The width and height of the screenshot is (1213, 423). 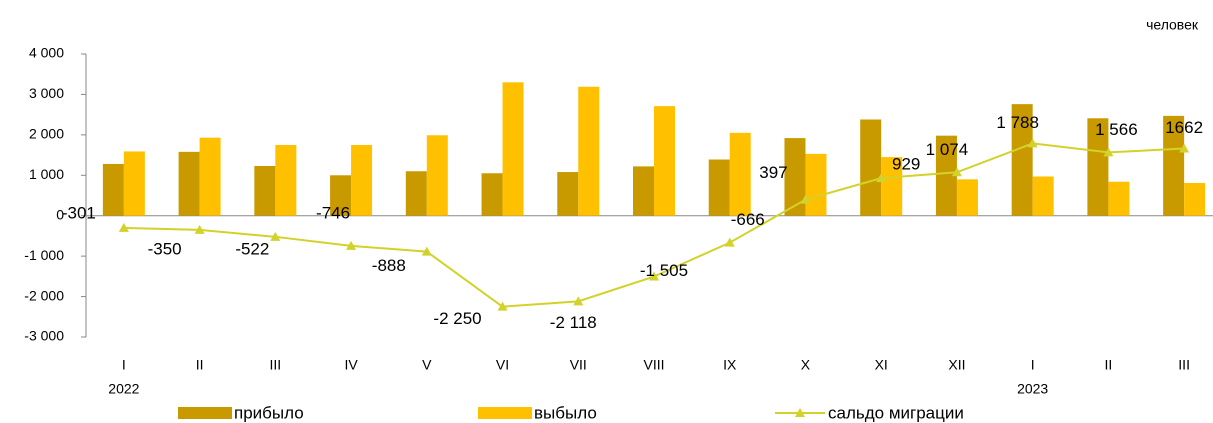 I want to click on data-label: -888, so click(x=389, y=265).